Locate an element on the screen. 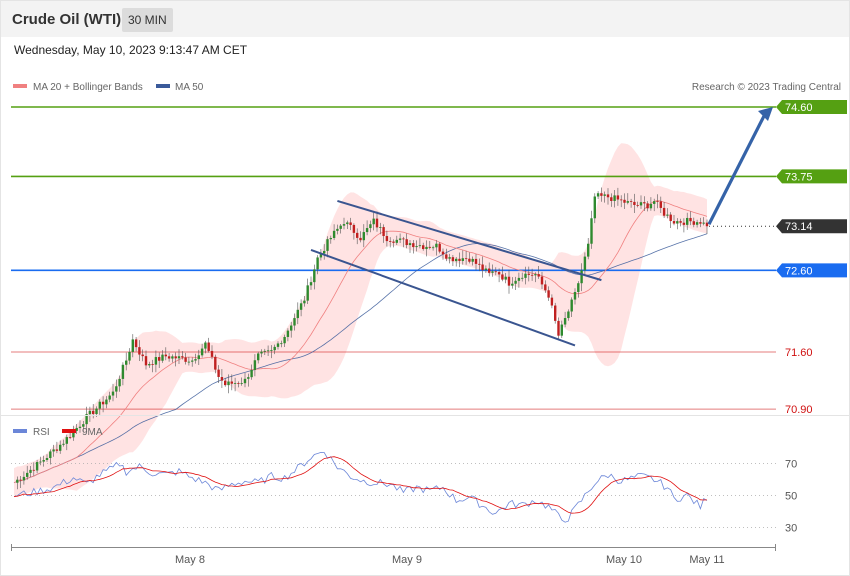  level-label-74.60: 74.60 is located at coordinates (799, 108).